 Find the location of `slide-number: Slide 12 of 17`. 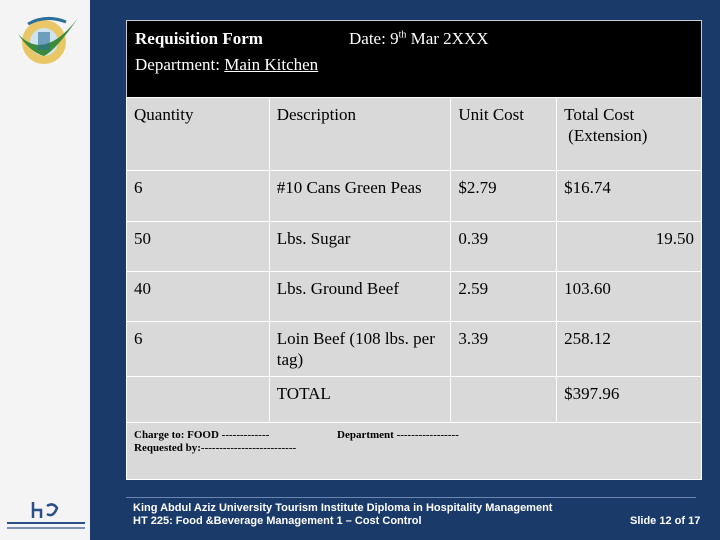

slide-number: Slide 12 of 17 is located at coordinates (665, 521).